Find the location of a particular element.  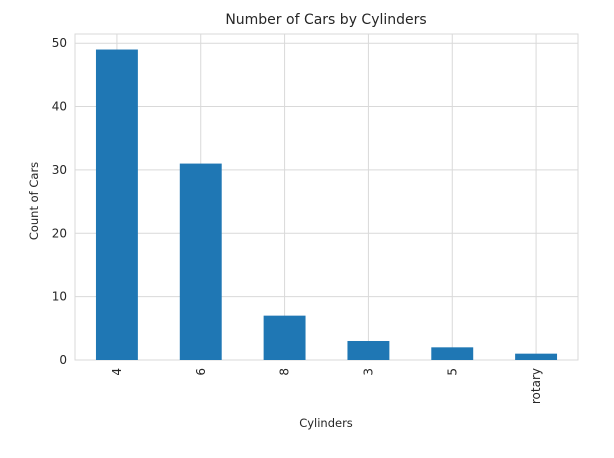

y-tick-label: 20 is located at coordinates (59, 233).